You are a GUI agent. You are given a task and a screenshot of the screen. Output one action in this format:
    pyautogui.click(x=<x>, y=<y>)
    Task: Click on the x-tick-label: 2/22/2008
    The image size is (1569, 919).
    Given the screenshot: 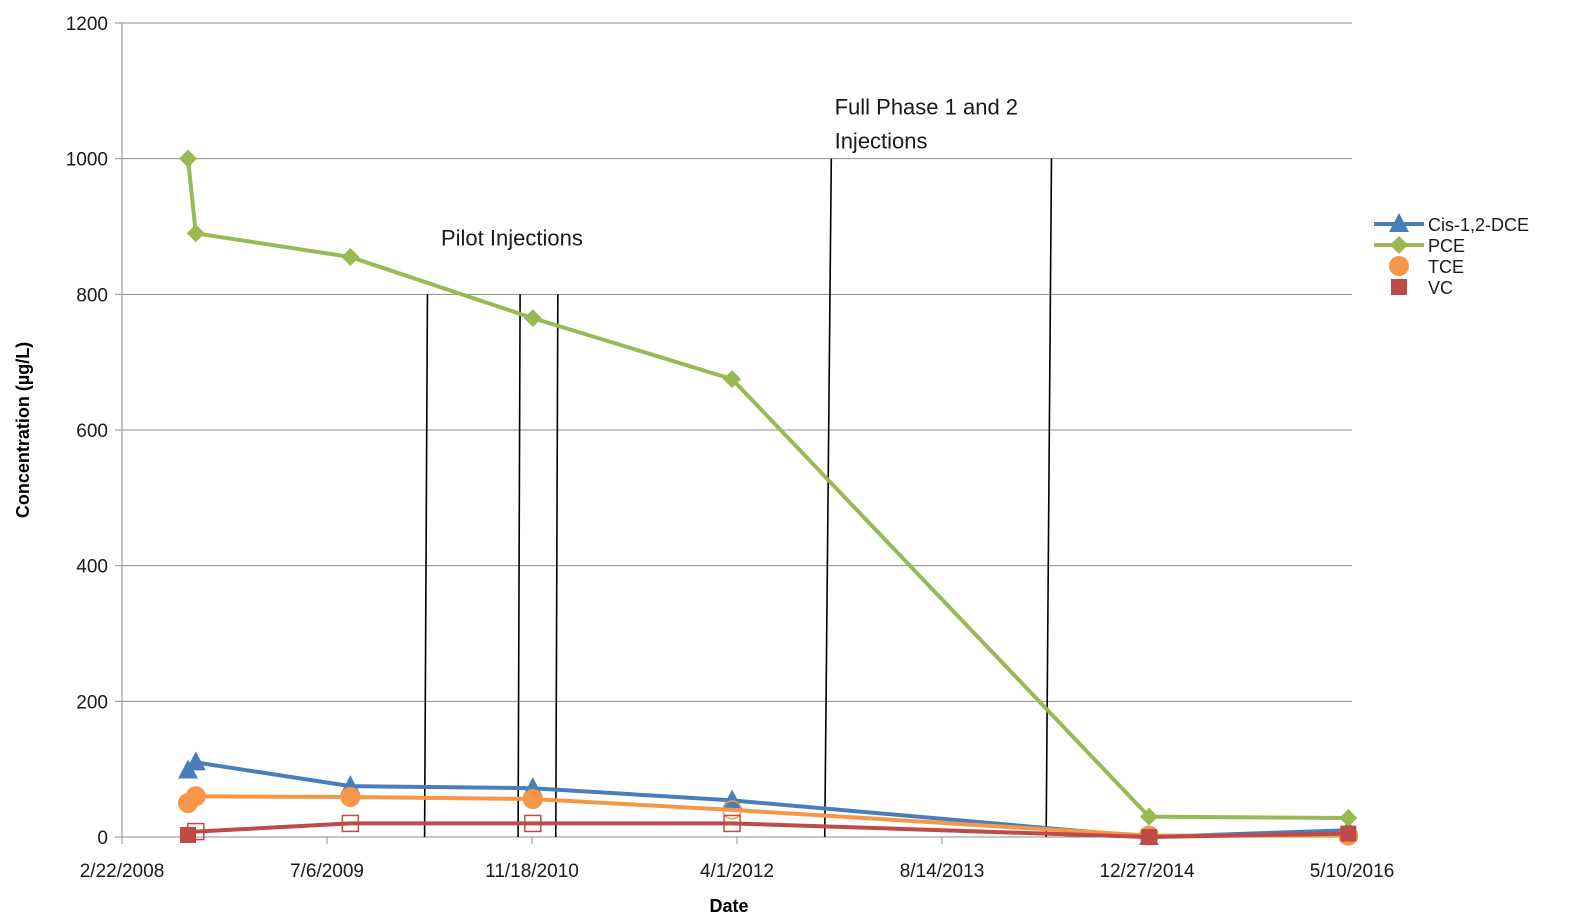 What is the action you would take?
    pyautogui.click(x=122, y=871)
    